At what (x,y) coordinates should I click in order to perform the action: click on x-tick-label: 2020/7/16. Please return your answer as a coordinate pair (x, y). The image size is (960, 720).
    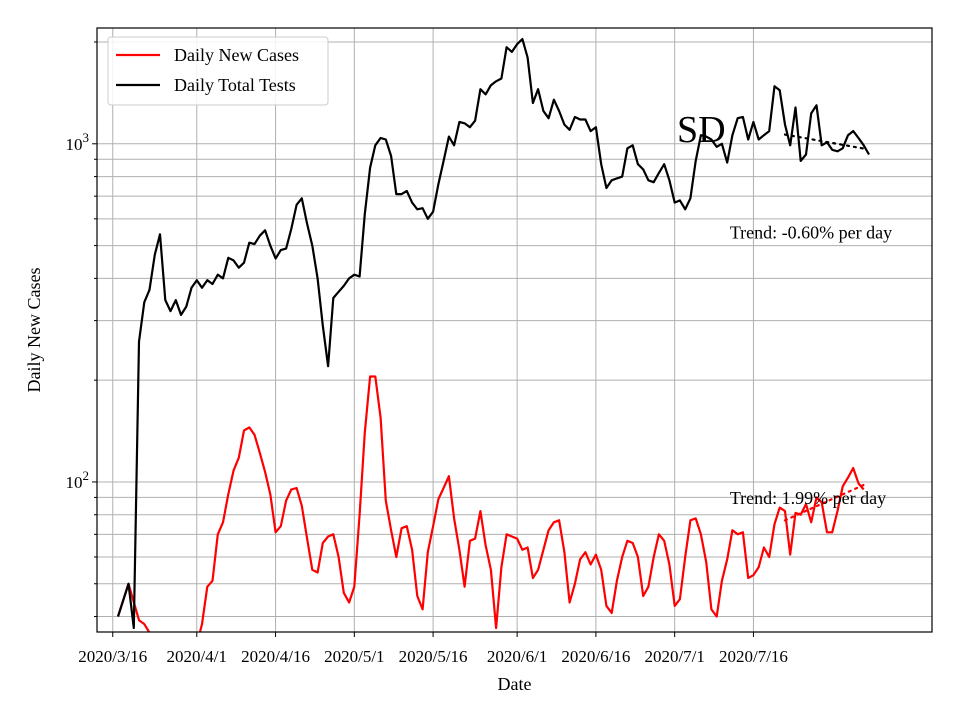
    Looking at the image, I should click on (753, 656).